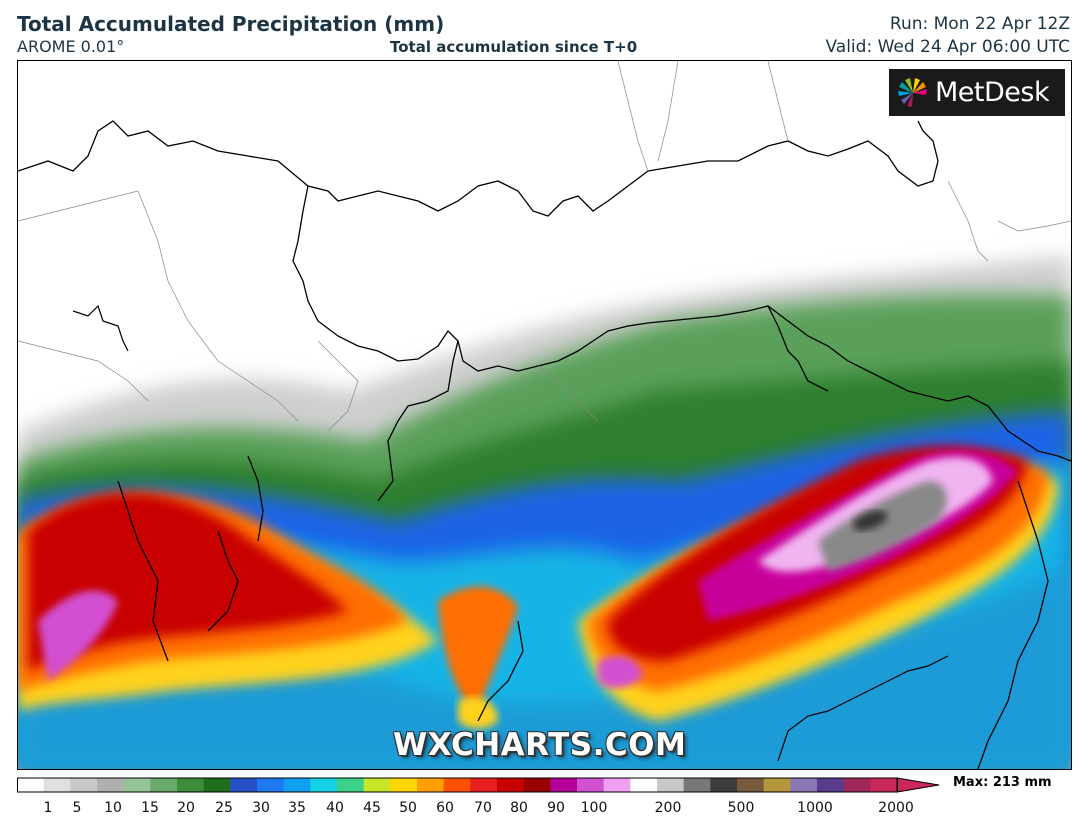 The height and width of the screenshot is (835, 1088). Describe the element at coordinates (150, 808) in the screenshot. I see `colorbar-tick-label: 15` at that location.